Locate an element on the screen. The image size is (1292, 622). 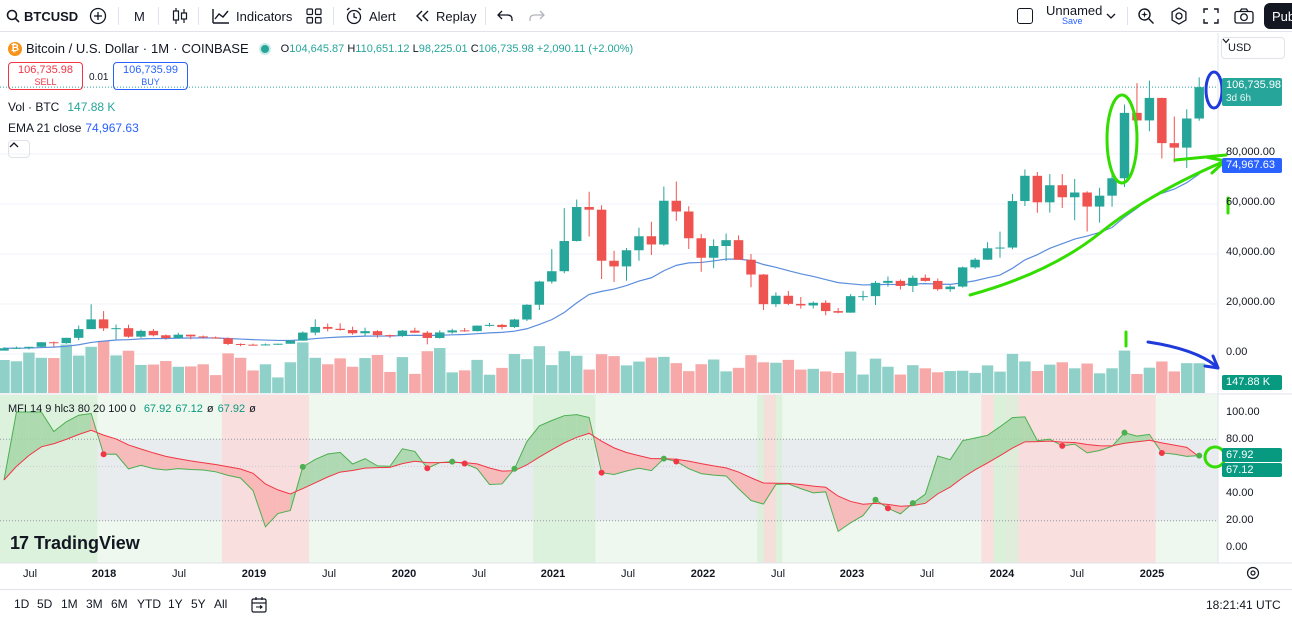
fullscreen-button is located at coordinates (1211, 16).